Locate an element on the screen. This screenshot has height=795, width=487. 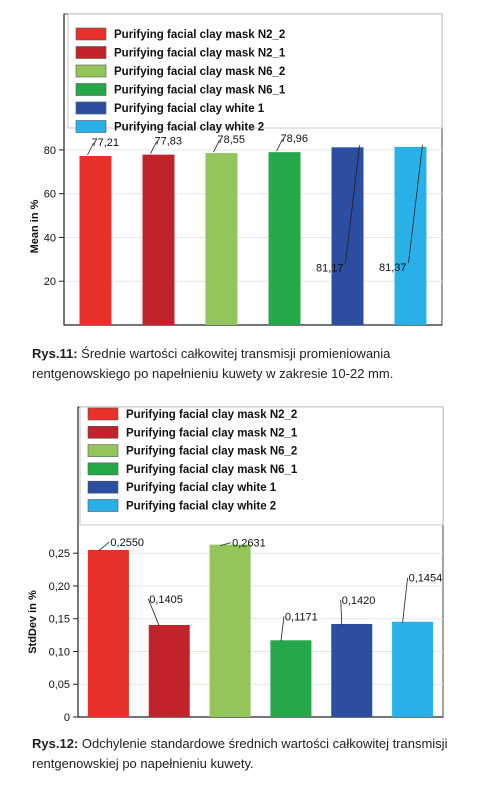
data-label: 78,55 is located at coordinates (232, 140).